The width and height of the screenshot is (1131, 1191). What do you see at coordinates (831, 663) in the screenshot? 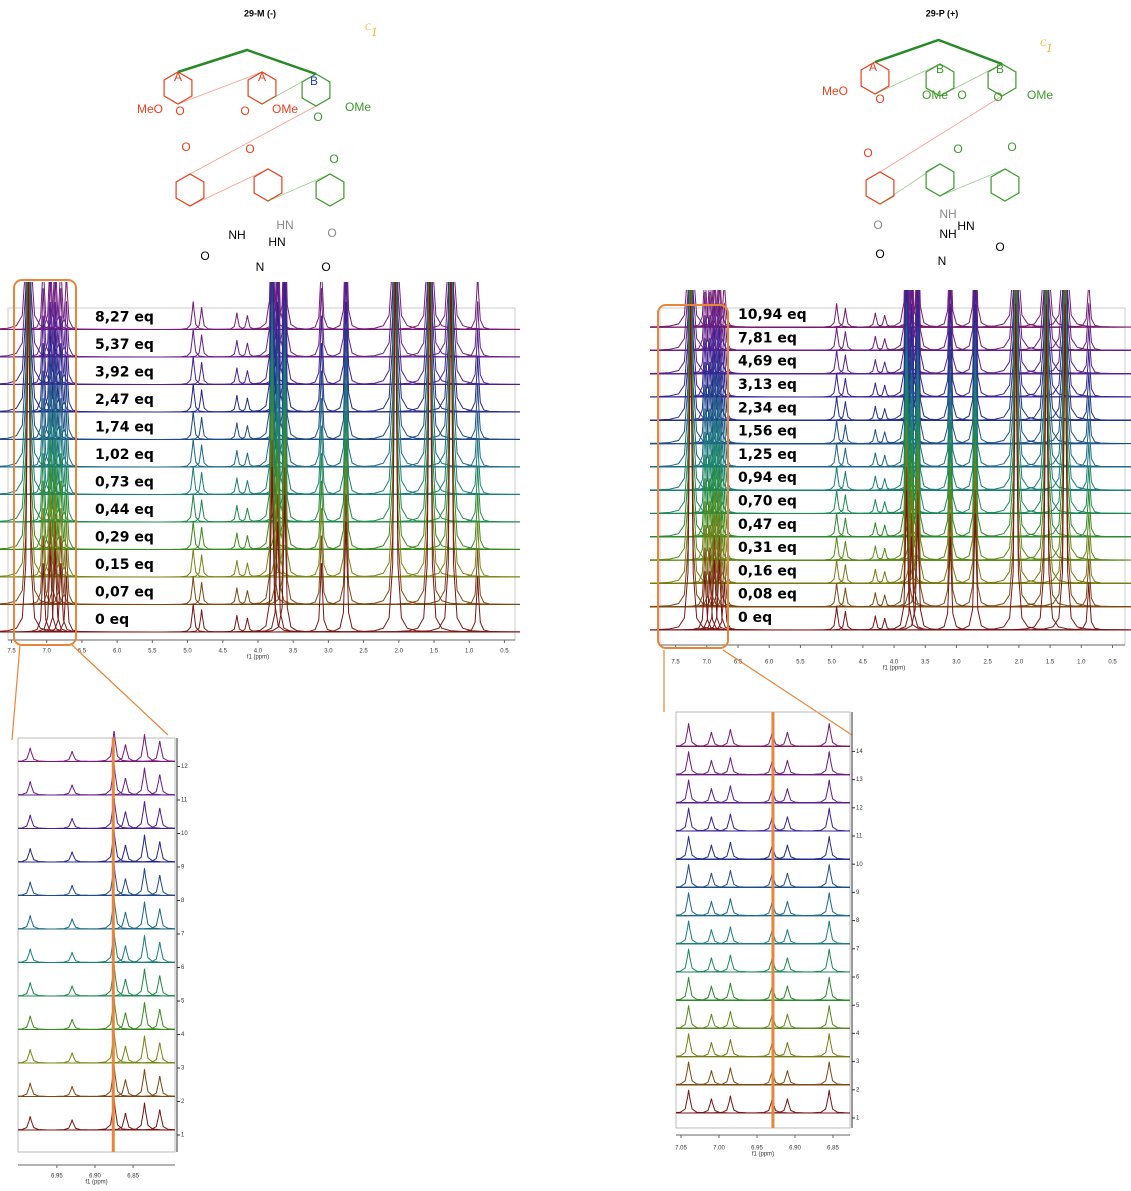
I see `x-tick-label: 5.0` at bounding box center [831, 663].